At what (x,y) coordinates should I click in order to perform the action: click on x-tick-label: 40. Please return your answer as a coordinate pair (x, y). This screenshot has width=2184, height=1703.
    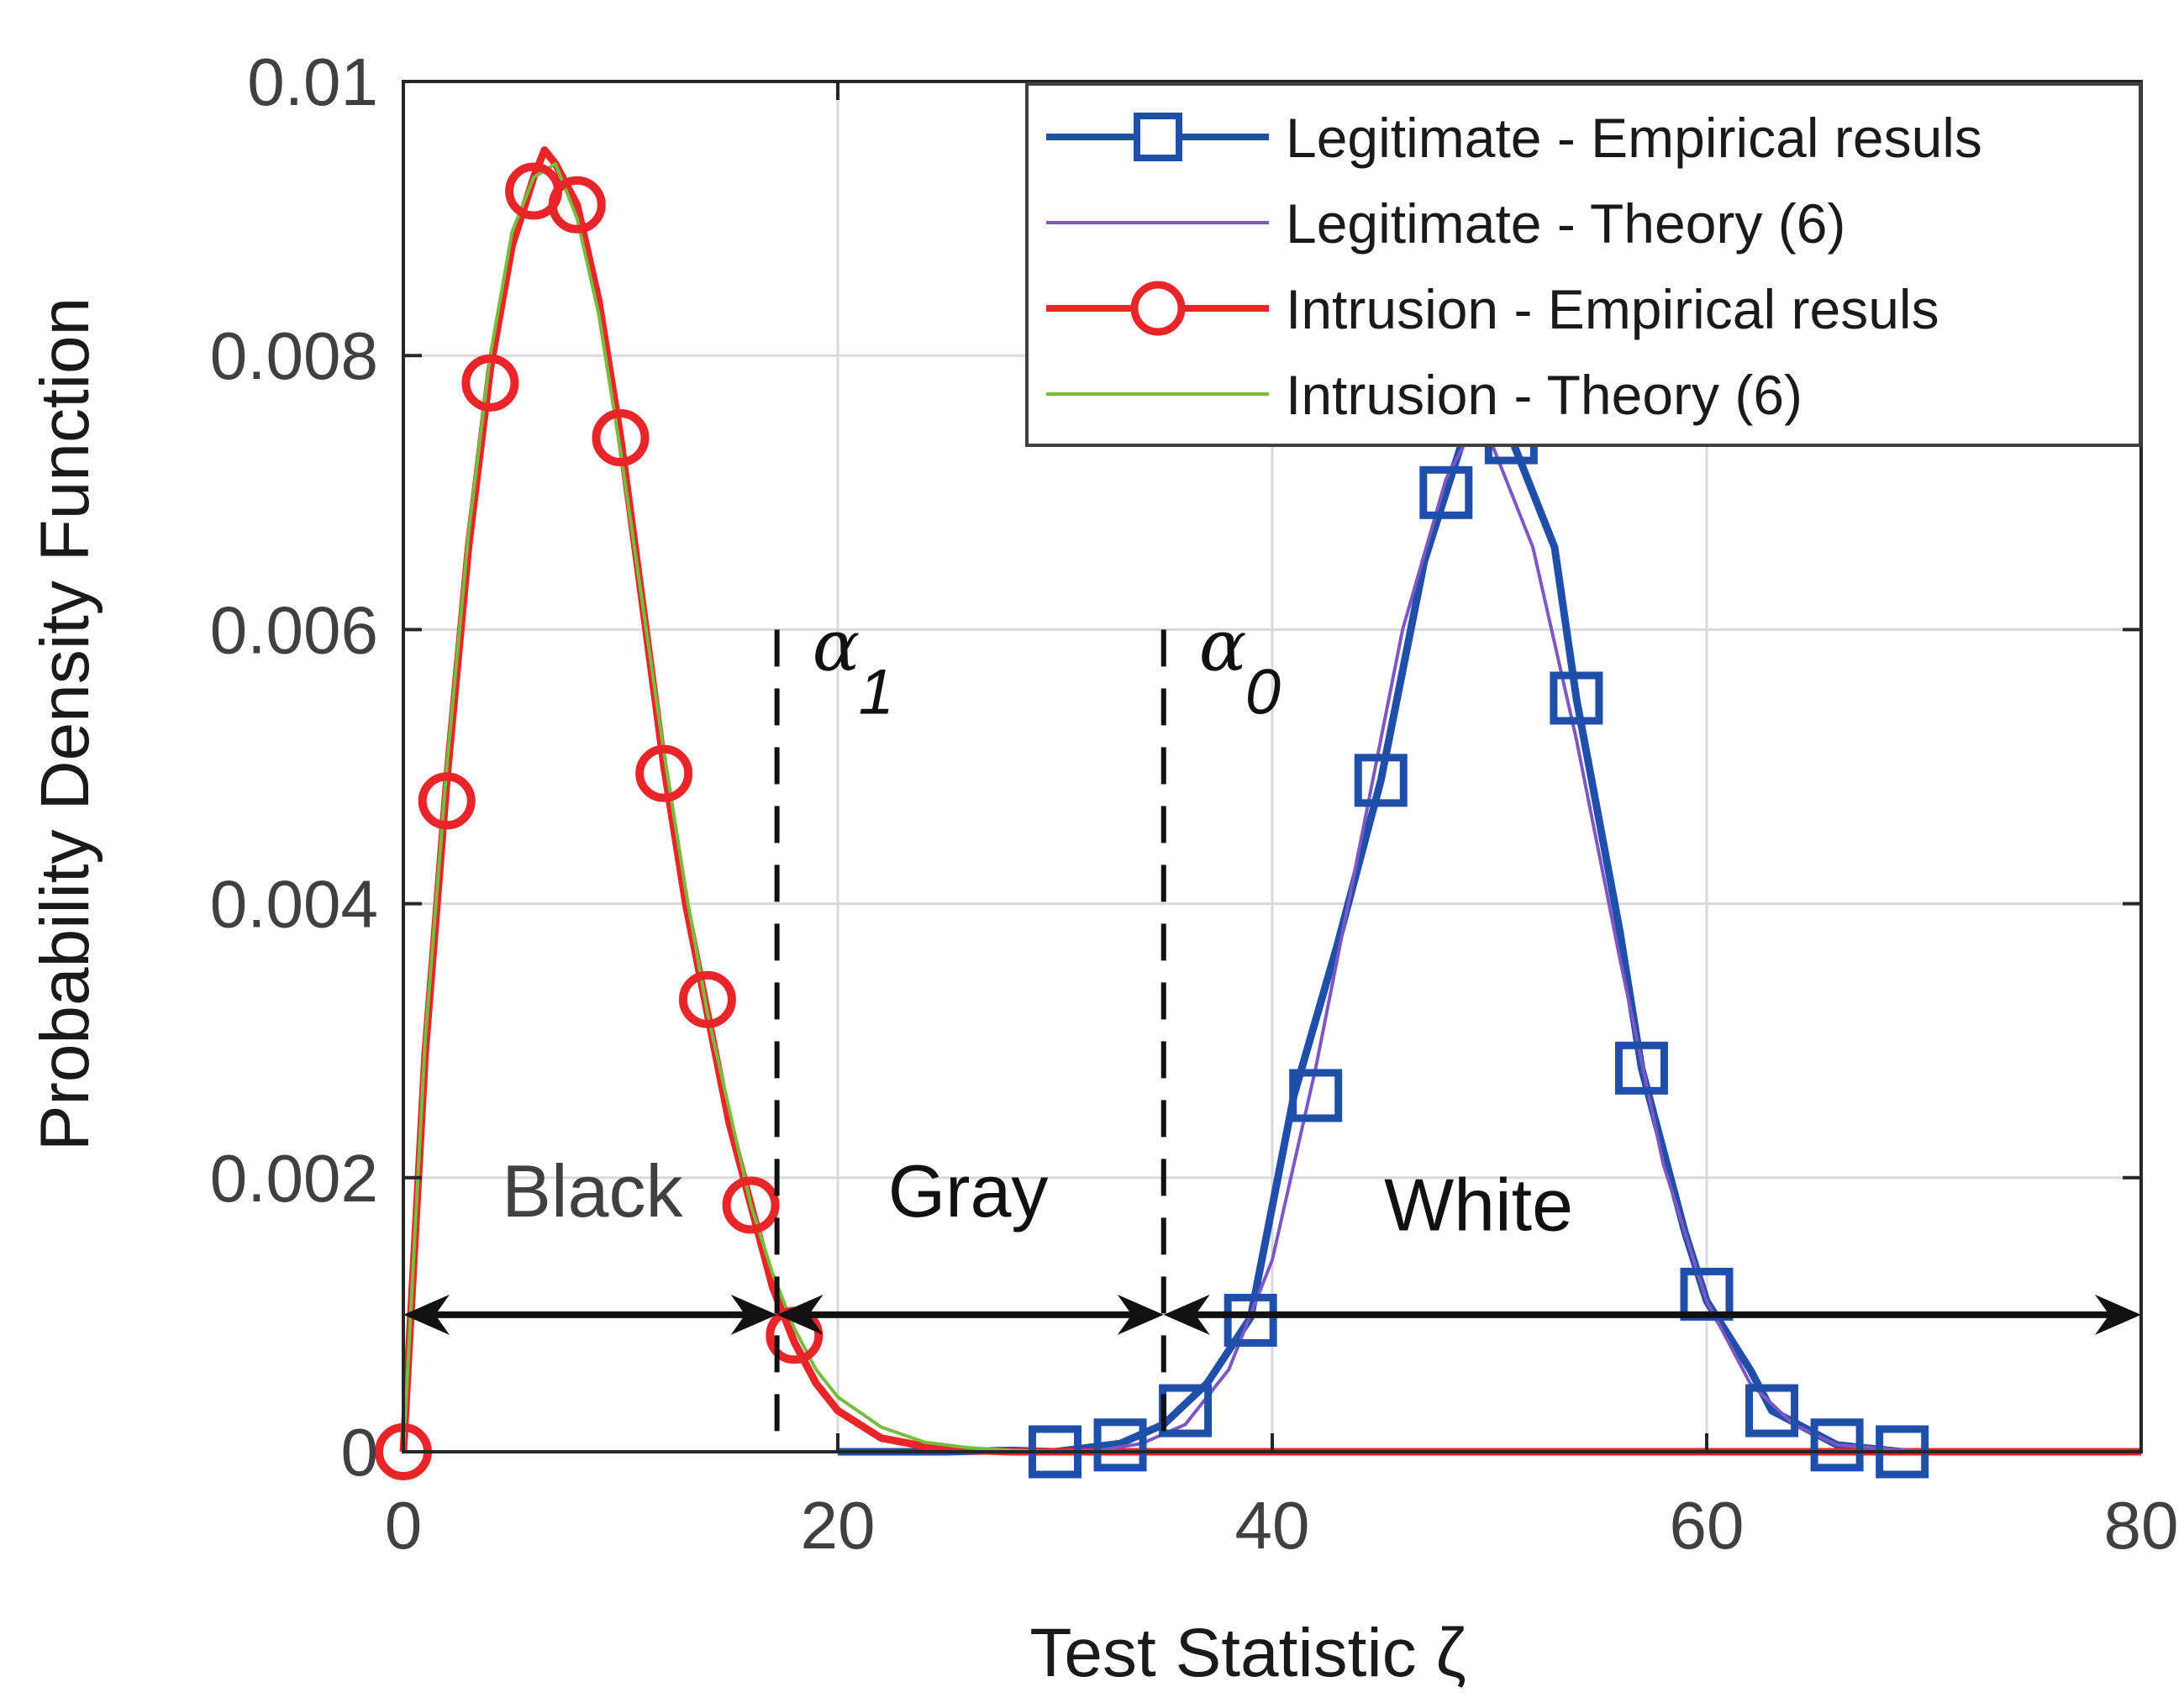
    Looking at the image, I should click on (1272, 1525).